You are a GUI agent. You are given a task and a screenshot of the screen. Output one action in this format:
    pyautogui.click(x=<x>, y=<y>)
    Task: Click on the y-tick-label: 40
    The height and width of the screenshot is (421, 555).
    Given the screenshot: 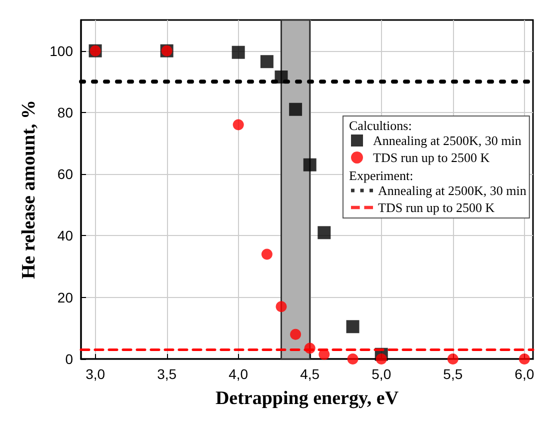 What is the action you would take?
    pyautogui.click(x=65, y=236)
    